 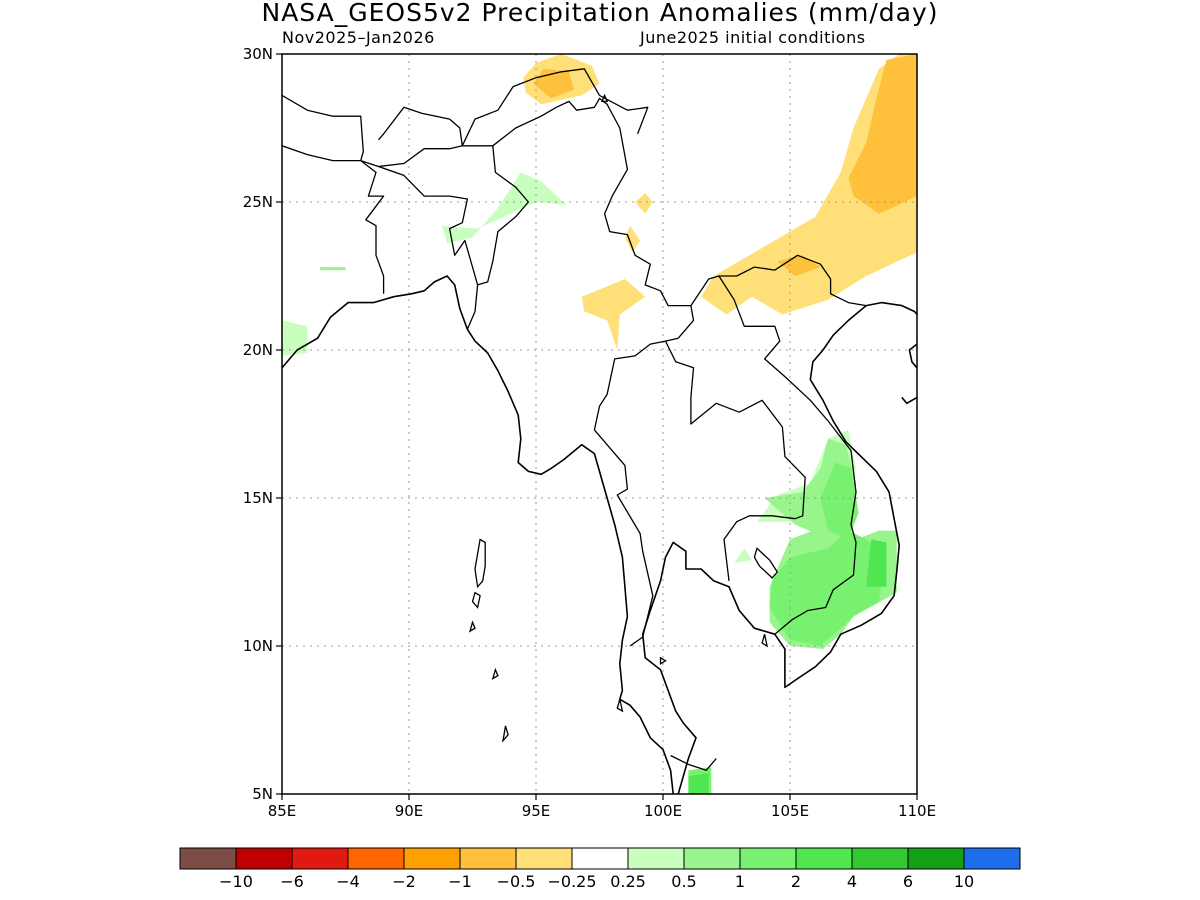 I want to click on colorbar: −10 −6 −4 −2 −1 −0.5 −0.25 0.25 0.5 1 2 4 6 10, so click(x=600, y=869).